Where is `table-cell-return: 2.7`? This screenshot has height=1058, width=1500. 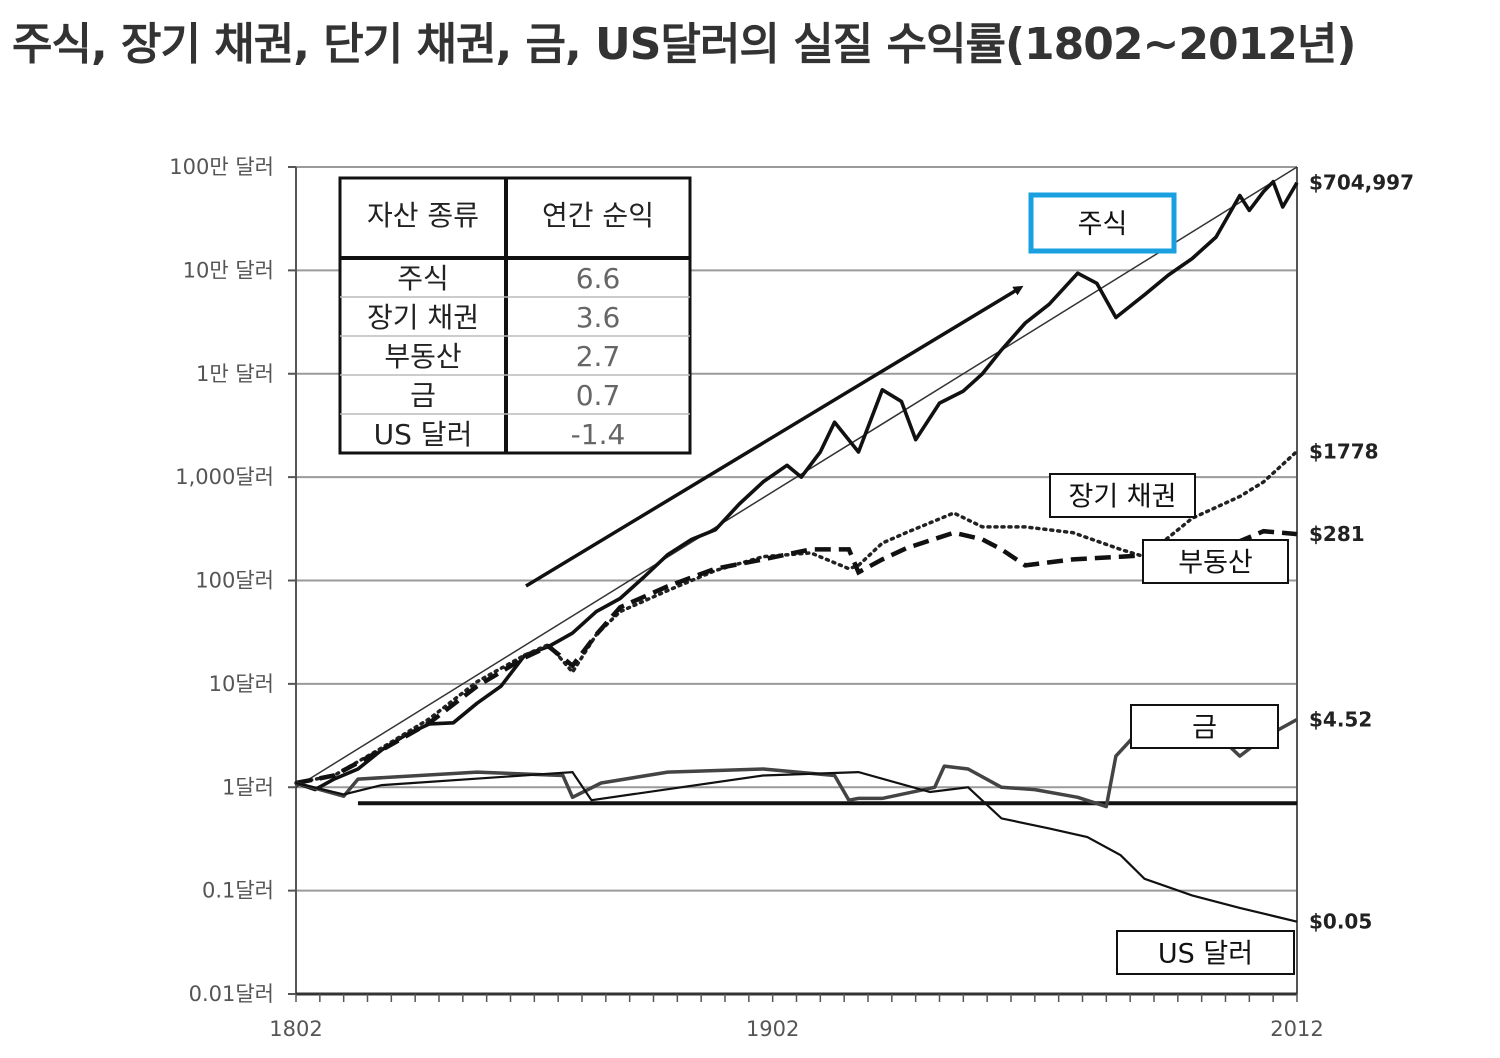
table-cell-return: 2.7 is located at coordinates (598, 356).